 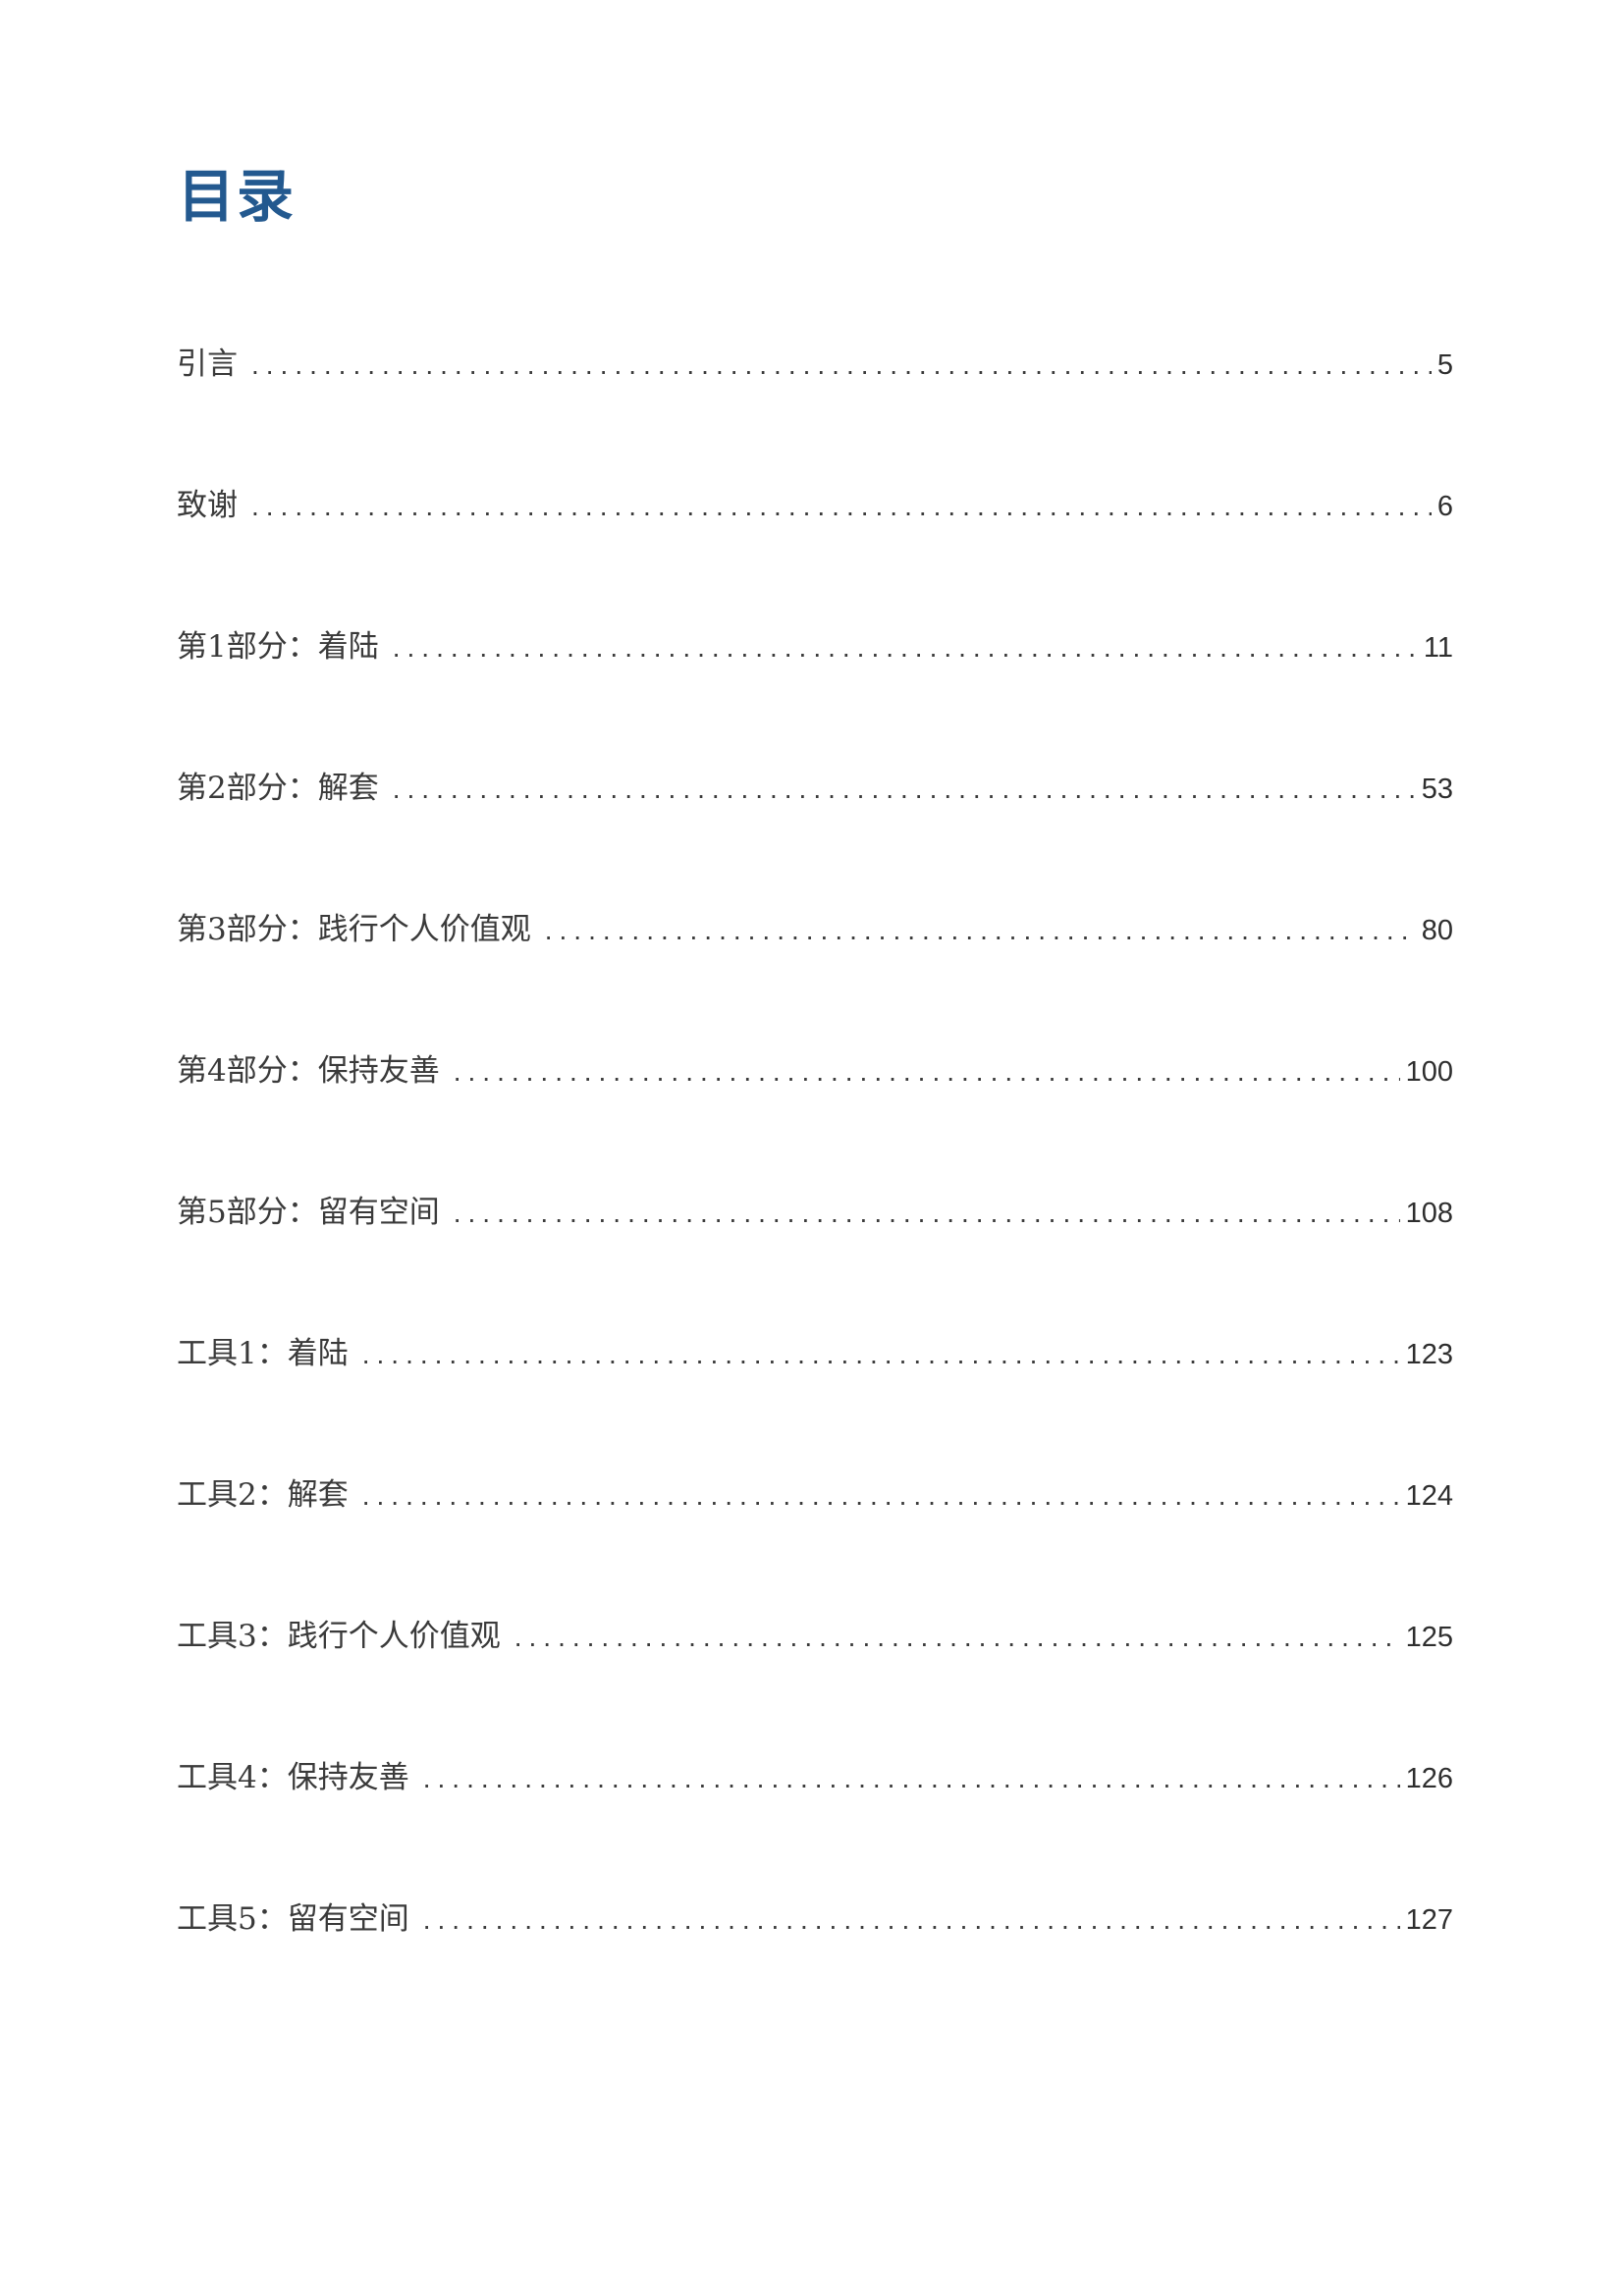 What do you see at coordinates (815, 692) in the screenshot?
I see `toc-entry-part-1: 第1部分：着陆 11` at bounding box center [815, 692].